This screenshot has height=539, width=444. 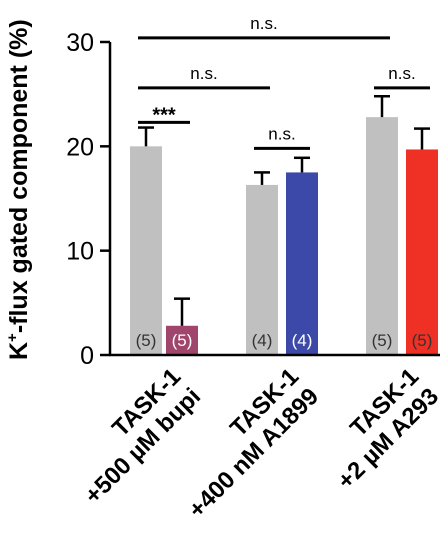 I want to click on significance-label: ***, so click(x=164, y=115).